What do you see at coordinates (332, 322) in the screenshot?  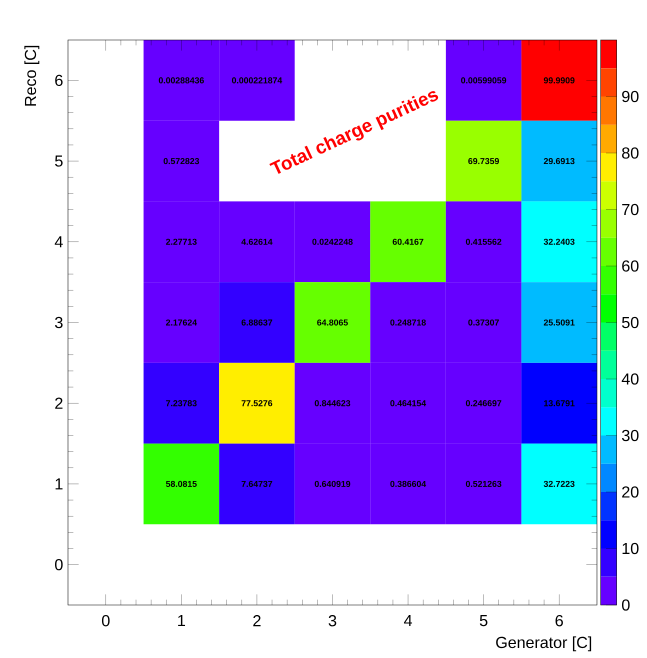 I see `data-label: 64.8065` at bounding box center [332, 322].